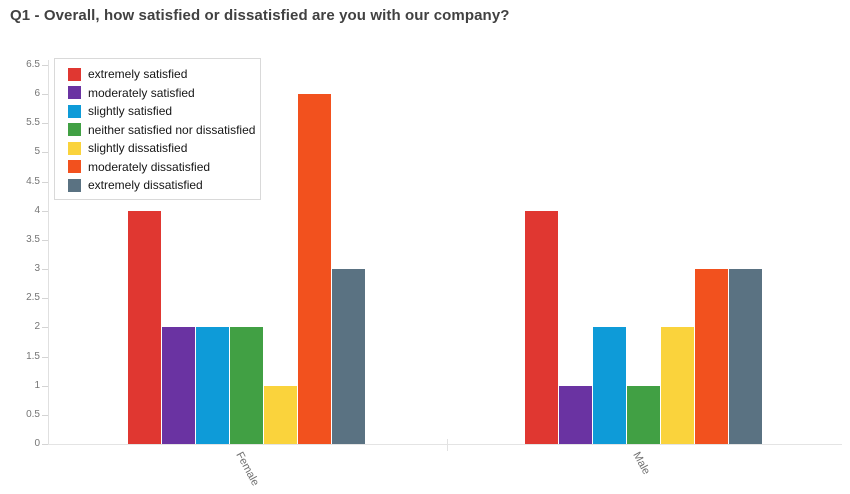  Describe the element at coordinates (149, 166) in the screenshot. I see `legend-label: moderately dissatisfied` at that location.